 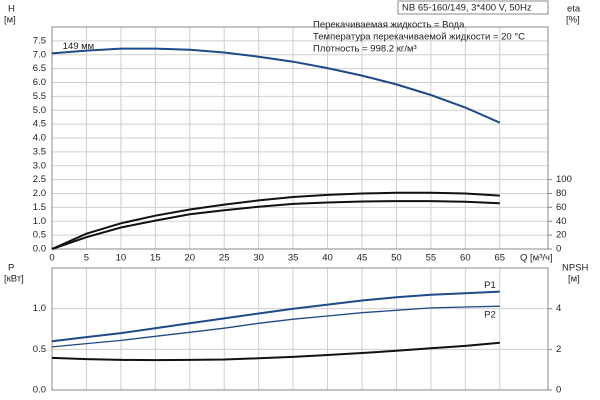 What do you see at coordinates (39, 165) in the screenshot?
I see `y-tick-label: 3.0` at bounding box center [39, 165].